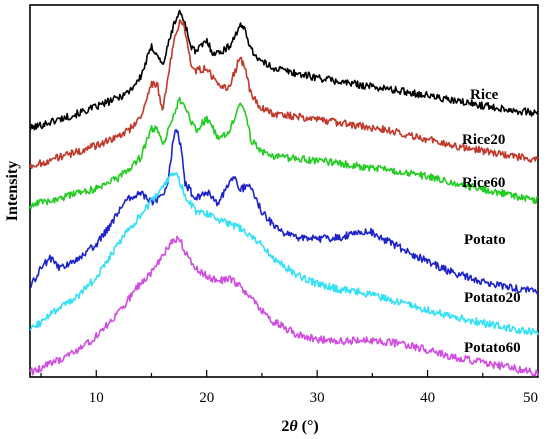  Describe the element at coordinates (289, 388) in the screenshot. I see `ticks-layer: 10 20 30 40 50` at that location.